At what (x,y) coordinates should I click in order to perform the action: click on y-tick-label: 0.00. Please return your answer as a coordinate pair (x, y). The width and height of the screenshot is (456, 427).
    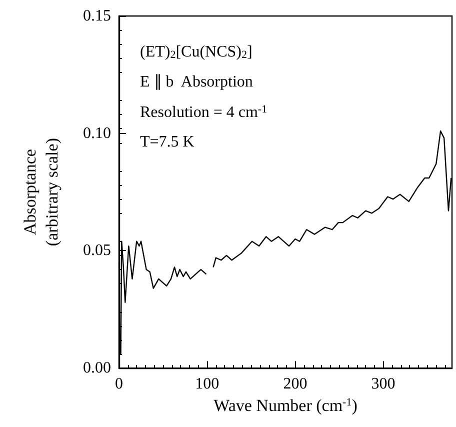
    Looking at the image, I should click on (97, 368).